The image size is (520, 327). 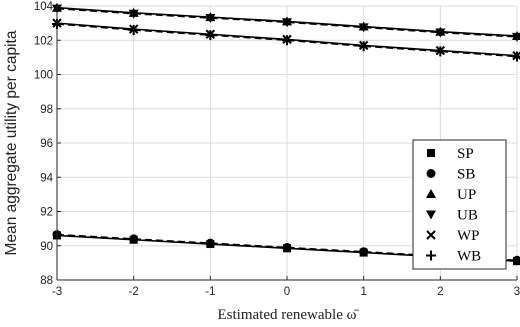 I want to click on x-tick-label: 1, so click(x=363, y=292).